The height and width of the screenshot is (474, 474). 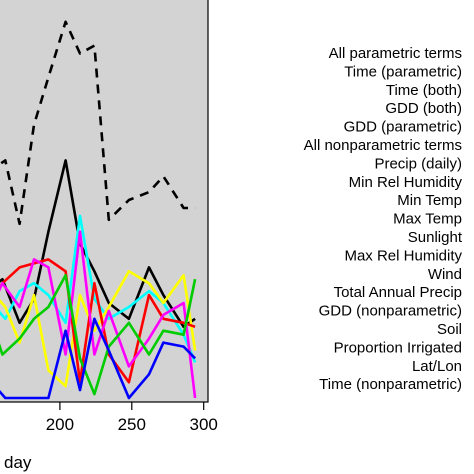 What do you see at coordinates (424, 90) in the screenshot?
I see `legend-entry: Time (both)` at bounding box center [424, 90].